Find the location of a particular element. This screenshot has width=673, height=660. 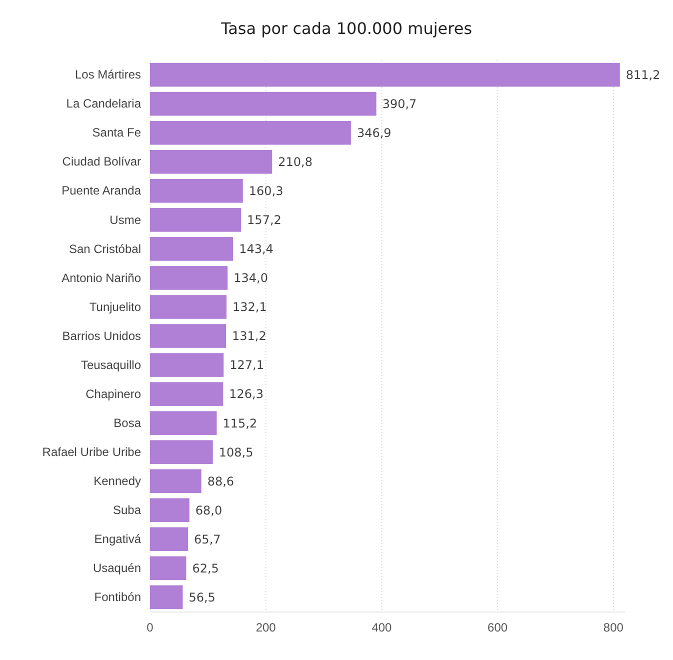

data-label: 160,3 is located at coordinates (266, 191).